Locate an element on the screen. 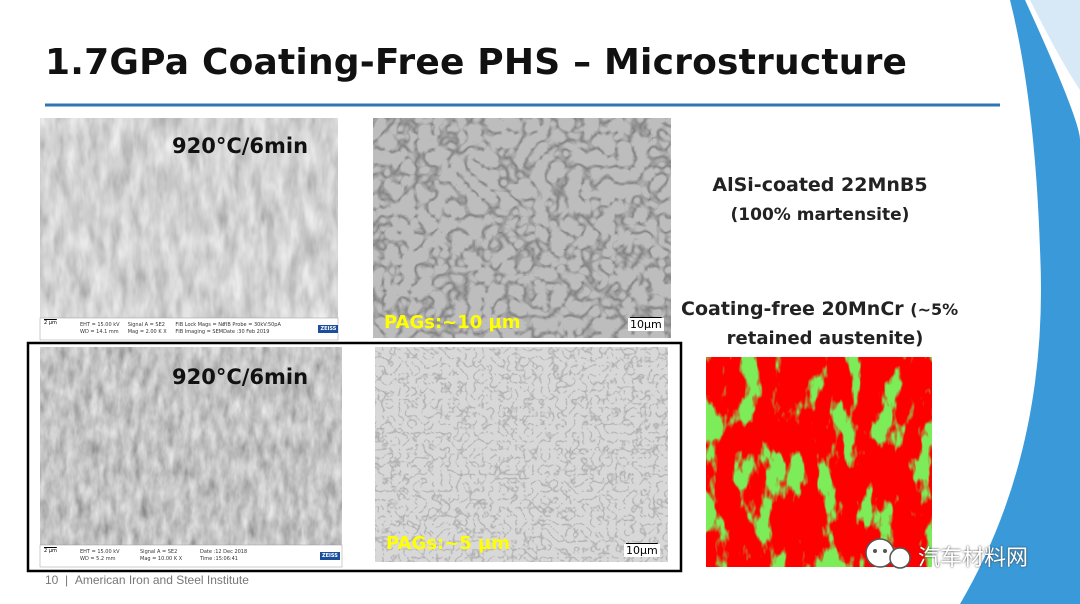  sem-info-bar is located at coordinates (191, 556).